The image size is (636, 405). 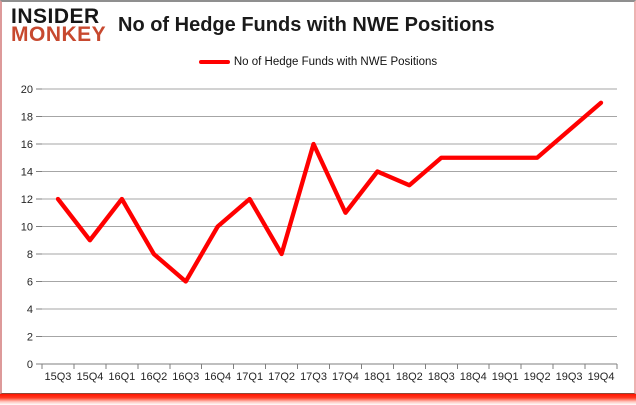 What do you see at coordinates (59, 35) in the screenshot?
I see `logo-text-monkey: MONKEY` at bounding box center [59, 35].